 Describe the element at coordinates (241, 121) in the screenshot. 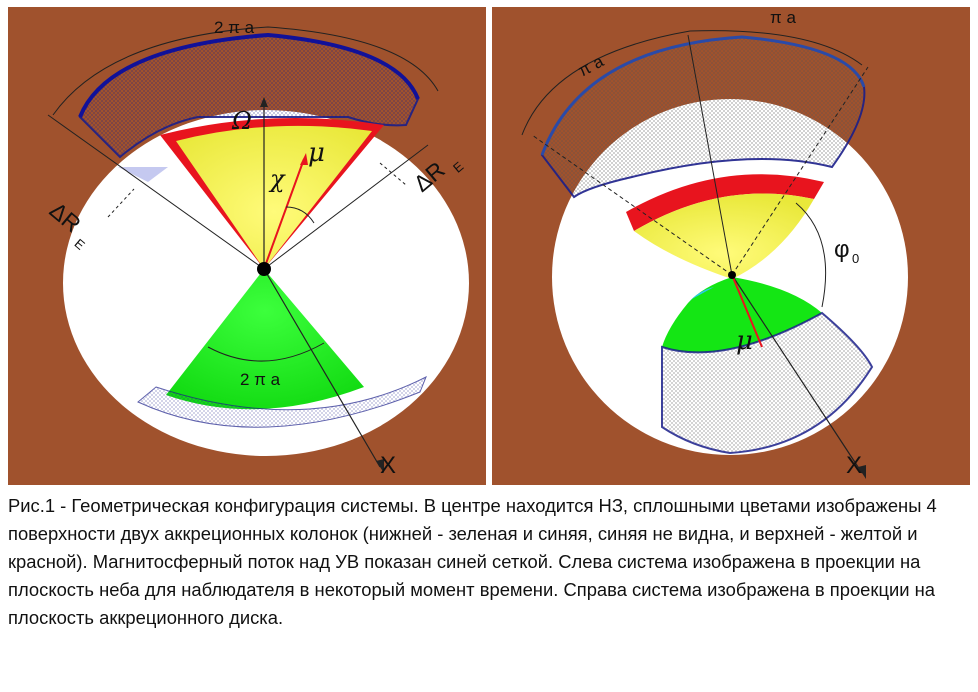

I see `label-omega: Ω` at that location.